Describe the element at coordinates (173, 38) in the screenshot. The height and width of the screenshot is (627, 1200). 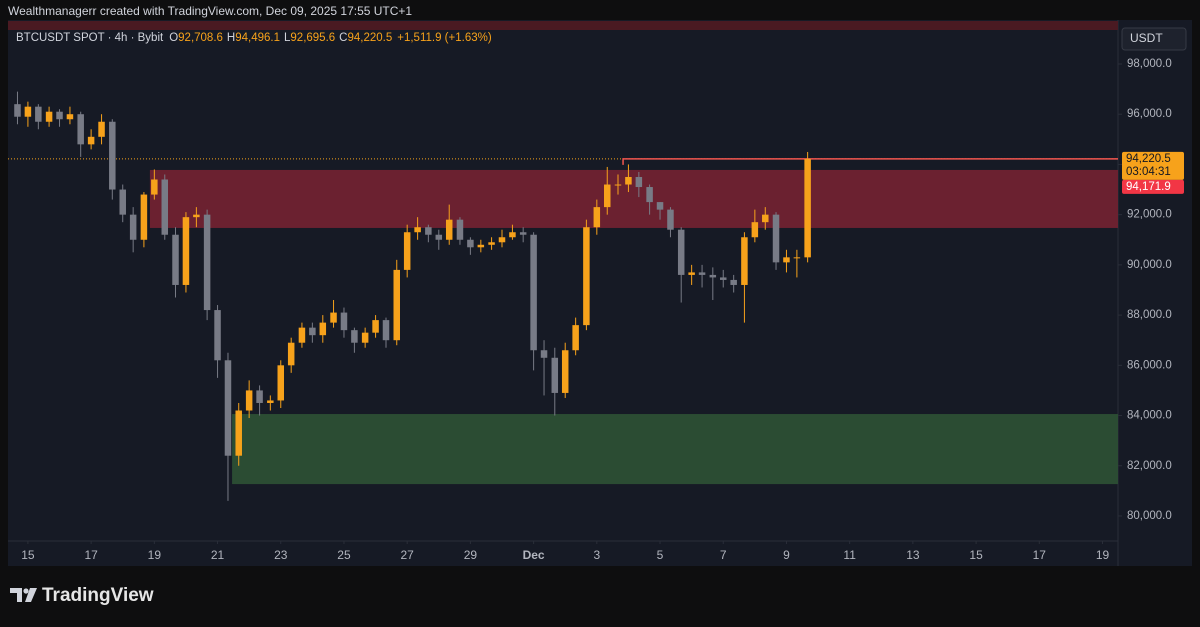
I see `legend-label: O` at that location.